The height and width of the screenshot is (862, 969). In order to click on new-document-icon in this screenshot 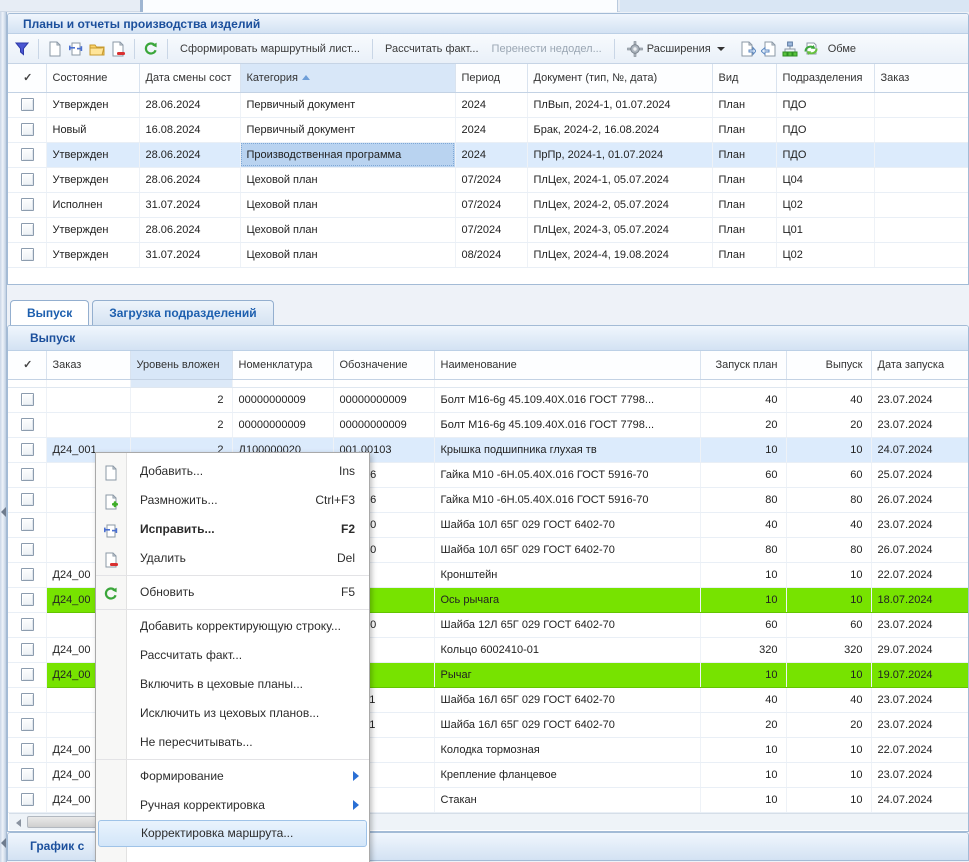, I will do `click(55, 49)`.